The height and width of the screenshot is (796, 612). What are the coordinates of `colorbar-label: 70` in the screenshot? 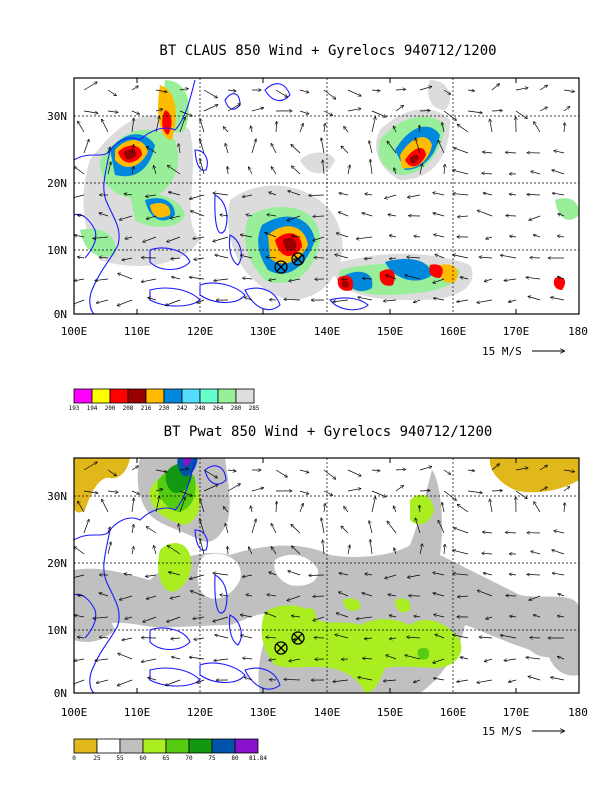 It's located at (189, 758).